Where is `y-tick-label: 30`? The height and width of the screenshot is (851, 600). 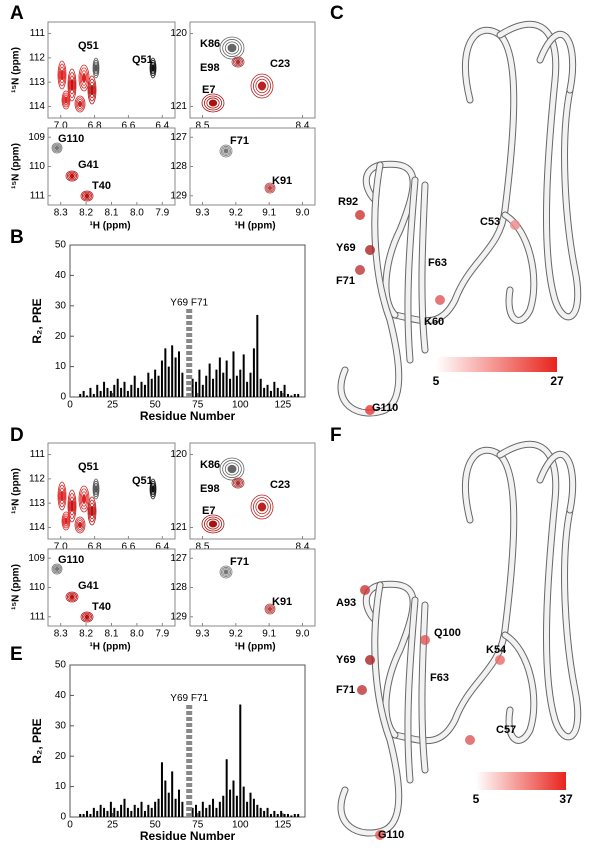
y-tick-label: 30 is located at coordinates (61, 725).